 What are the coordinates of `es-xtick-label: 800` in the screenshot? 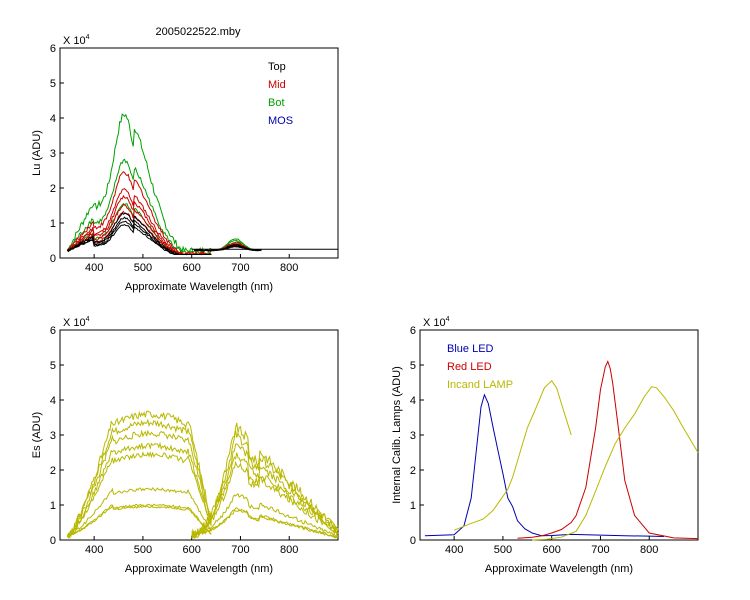 It's located at (289, 550).